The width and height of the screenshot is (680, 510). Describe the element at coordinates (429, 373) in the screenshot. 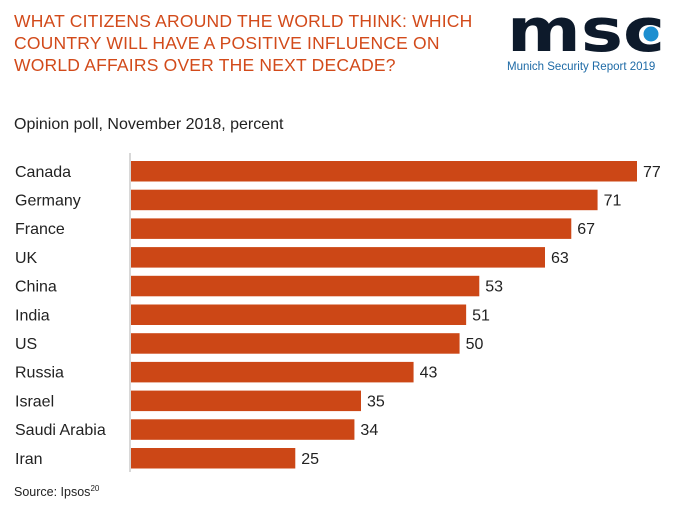

I see `value-label: 43` at that location.